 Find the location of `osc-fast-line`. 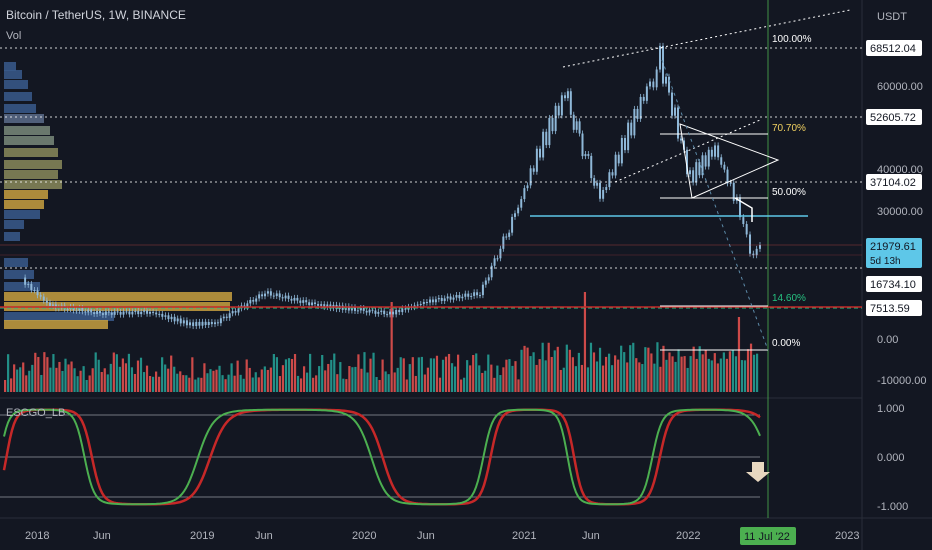

osc-fast-line is located at coordinates (382, 457).